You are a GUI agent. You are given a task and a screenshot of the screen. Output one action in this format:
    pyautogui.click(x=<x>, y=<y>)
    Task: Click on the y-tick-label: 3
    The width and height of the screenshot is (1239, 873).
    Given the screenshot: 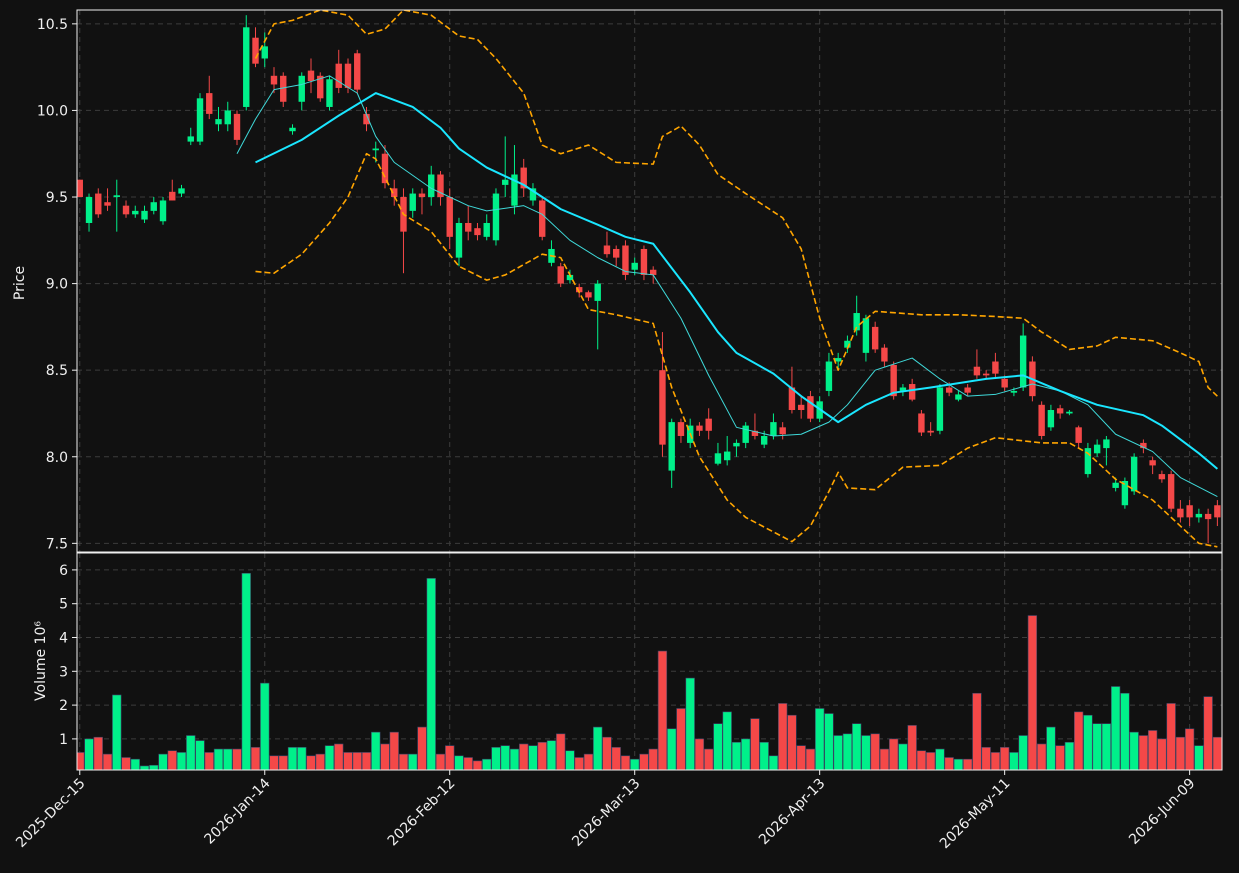 What is the action you would take?
    pyautogui.click(x=63, y=672)
    